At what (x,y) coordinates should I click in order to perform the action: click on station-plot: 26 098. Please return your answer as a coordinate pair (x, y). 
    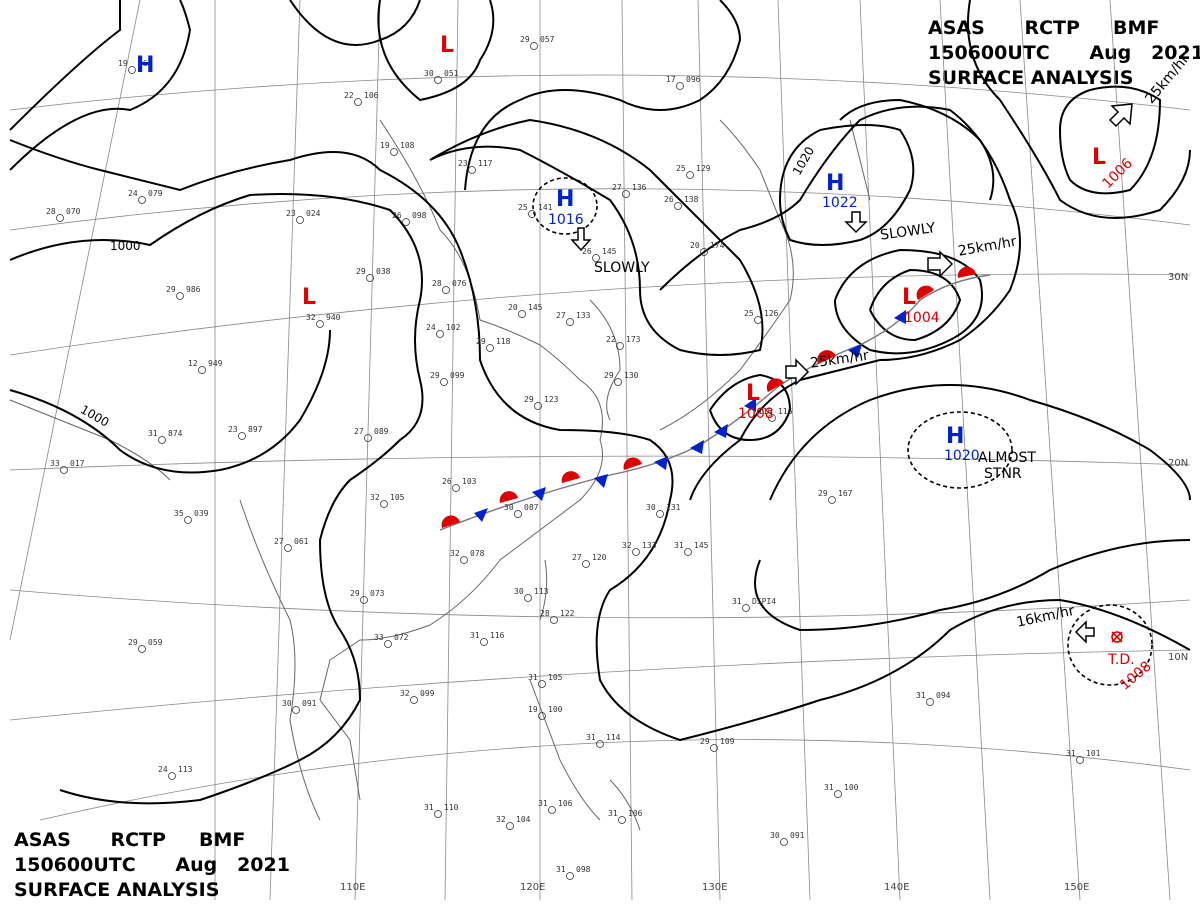
    Looking at the image, I should click on (409, 218).